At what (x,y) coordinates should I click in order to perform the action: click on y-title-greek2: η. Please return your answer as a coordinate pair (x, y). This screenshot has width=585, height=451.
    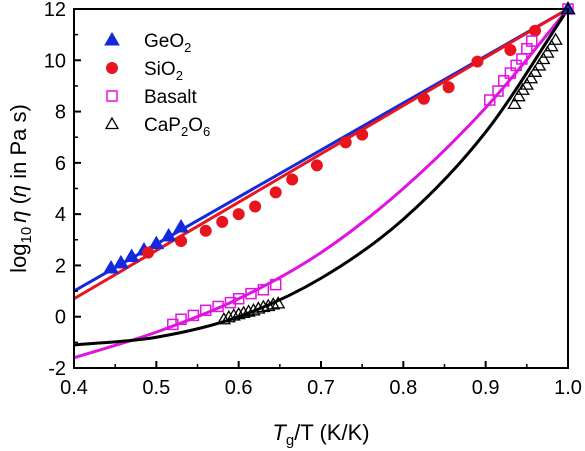
    Looking at the image, I should click on (18, 191).